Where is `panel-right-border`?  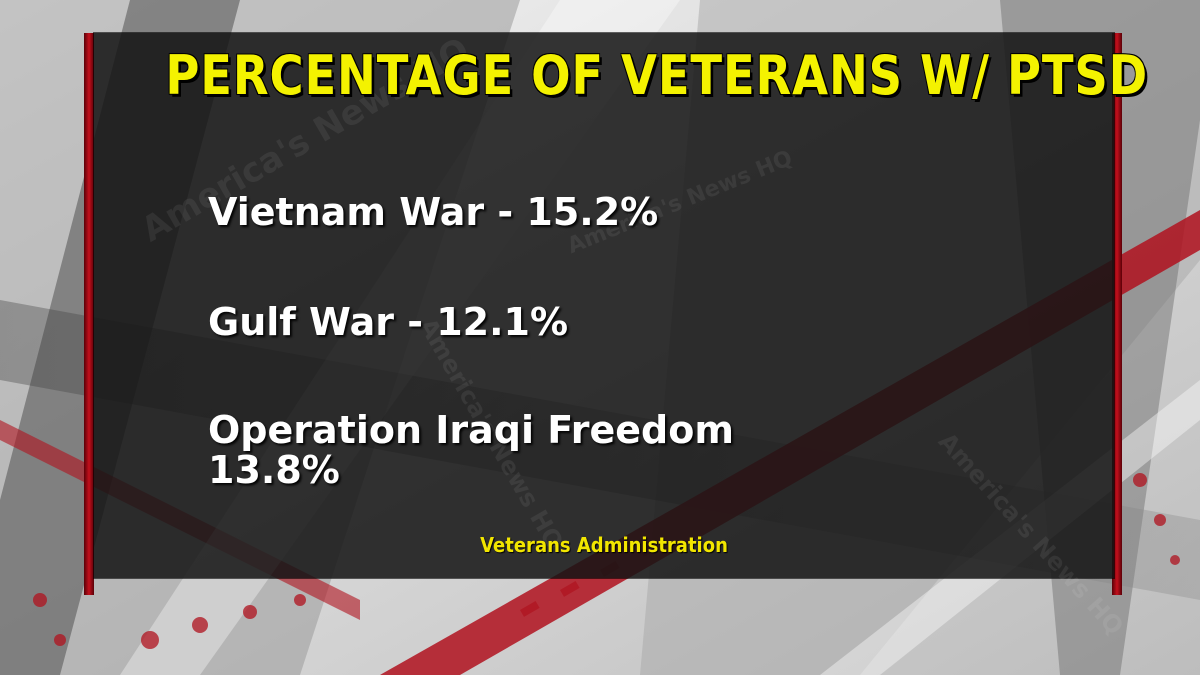
panel-right-border is located at coordinates (1117, 314).